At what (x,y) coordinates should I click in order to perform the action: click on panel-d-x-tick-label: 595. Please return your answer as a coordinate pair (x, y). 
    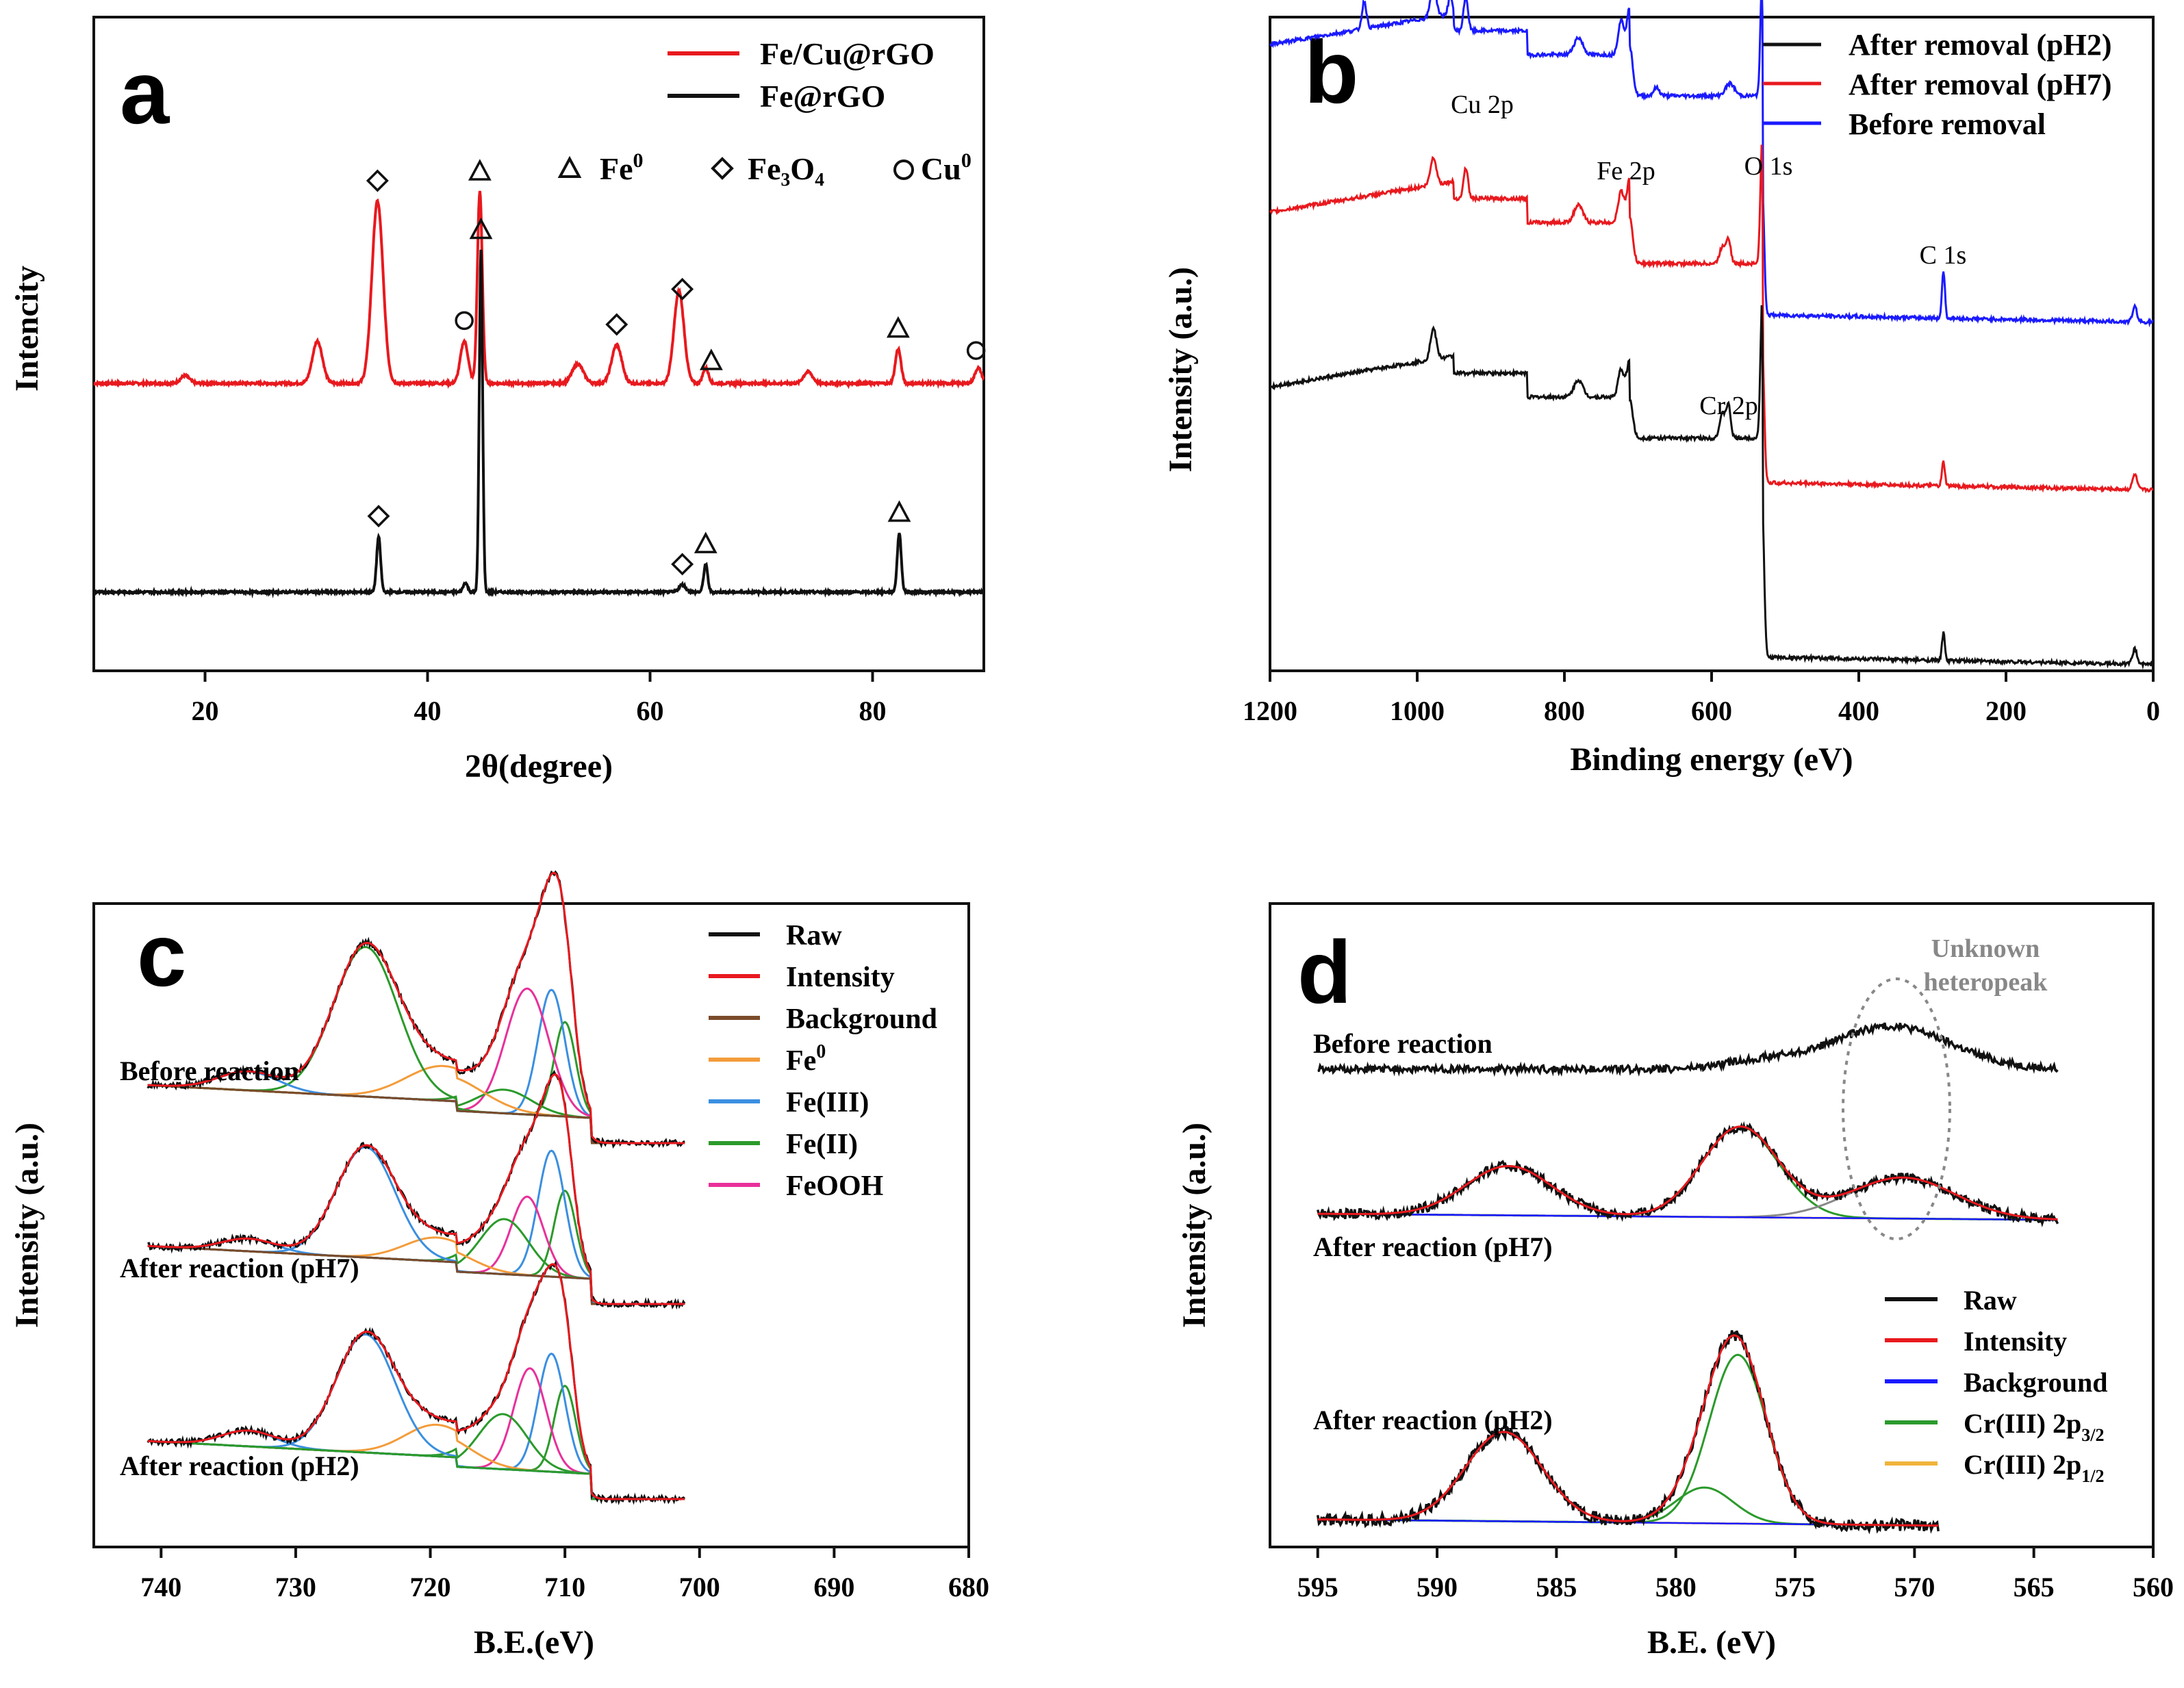
    Looking at the image, I should click on (1317, 1587).